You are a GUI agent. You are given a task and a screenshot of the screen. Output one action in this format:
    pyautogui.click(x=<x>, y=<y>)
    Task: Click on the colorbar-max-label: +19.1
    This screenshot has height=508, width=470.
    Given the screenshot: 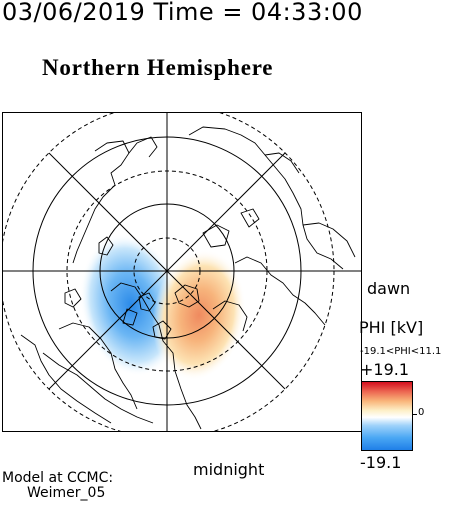 What is the action you would take?
    pyautogui.click(x=385, y=369)
    